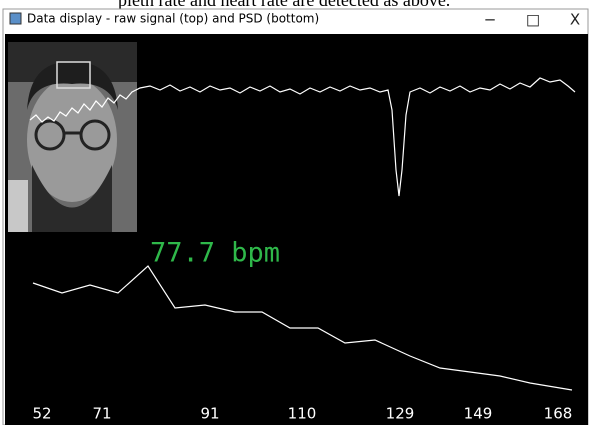 The height and width of the screenshot is (425, 590). I want to click on camera-image, so click(72, 137).